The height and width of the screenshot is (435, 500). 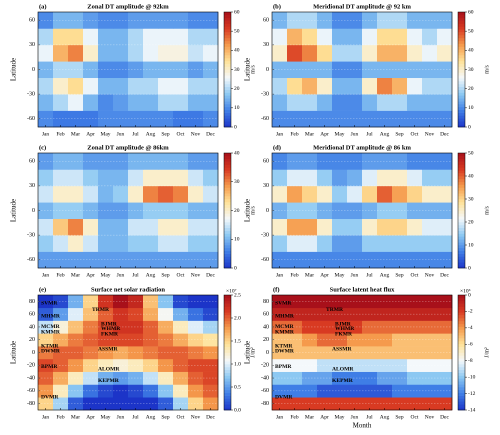 What do you see at coordinates (266, 327) in the screenshot?
I see `y-tick-label: 40` at bounding box center [266, 327].